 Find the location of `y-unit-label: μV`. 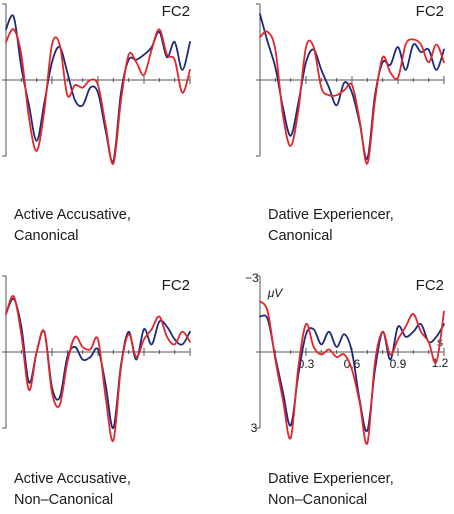

y-unit-label: μV is located at coordinates (275, 293).